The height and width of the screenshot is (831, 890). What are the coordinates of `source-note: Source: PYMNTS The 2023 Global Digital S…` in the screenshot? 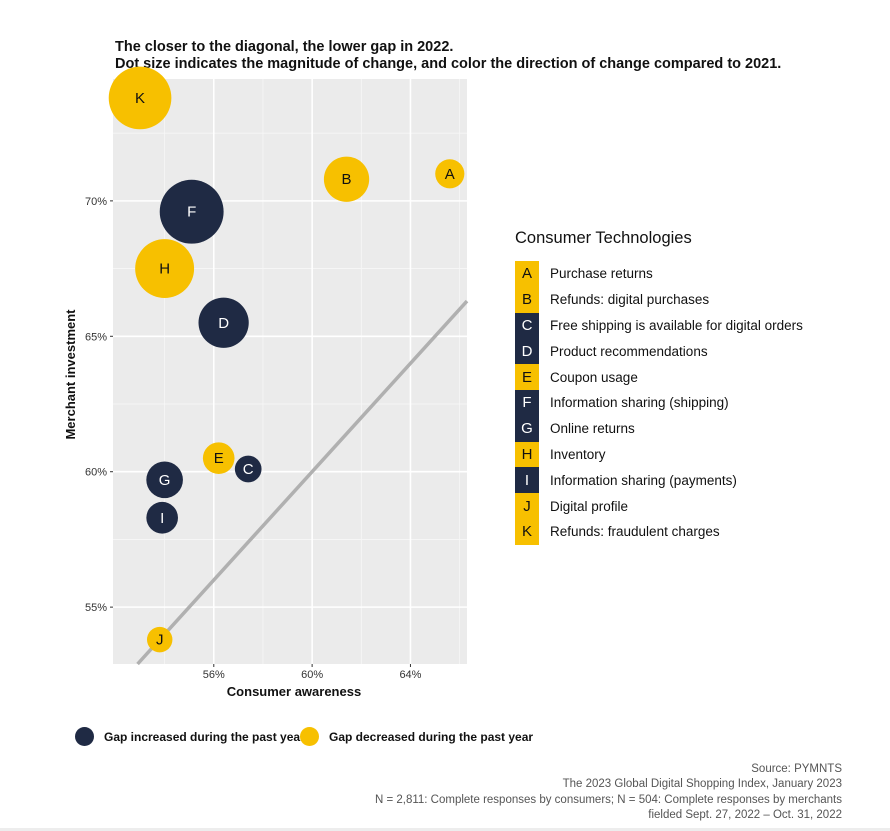 It's located at (608, 792).